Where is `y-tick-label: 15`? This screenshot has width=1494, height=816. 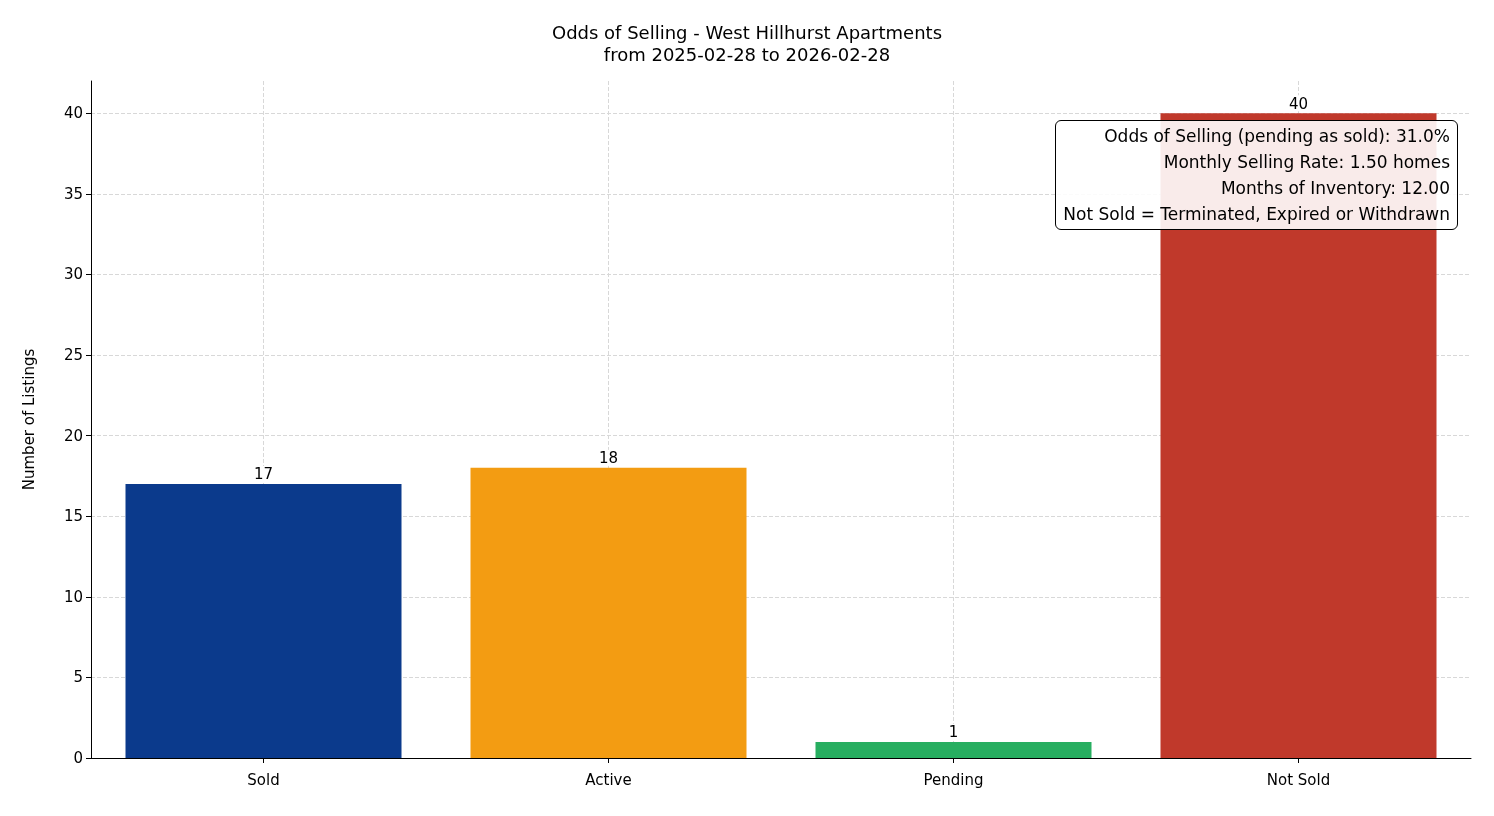
y-tick-label: 15 is located at coordinates (73, 516).